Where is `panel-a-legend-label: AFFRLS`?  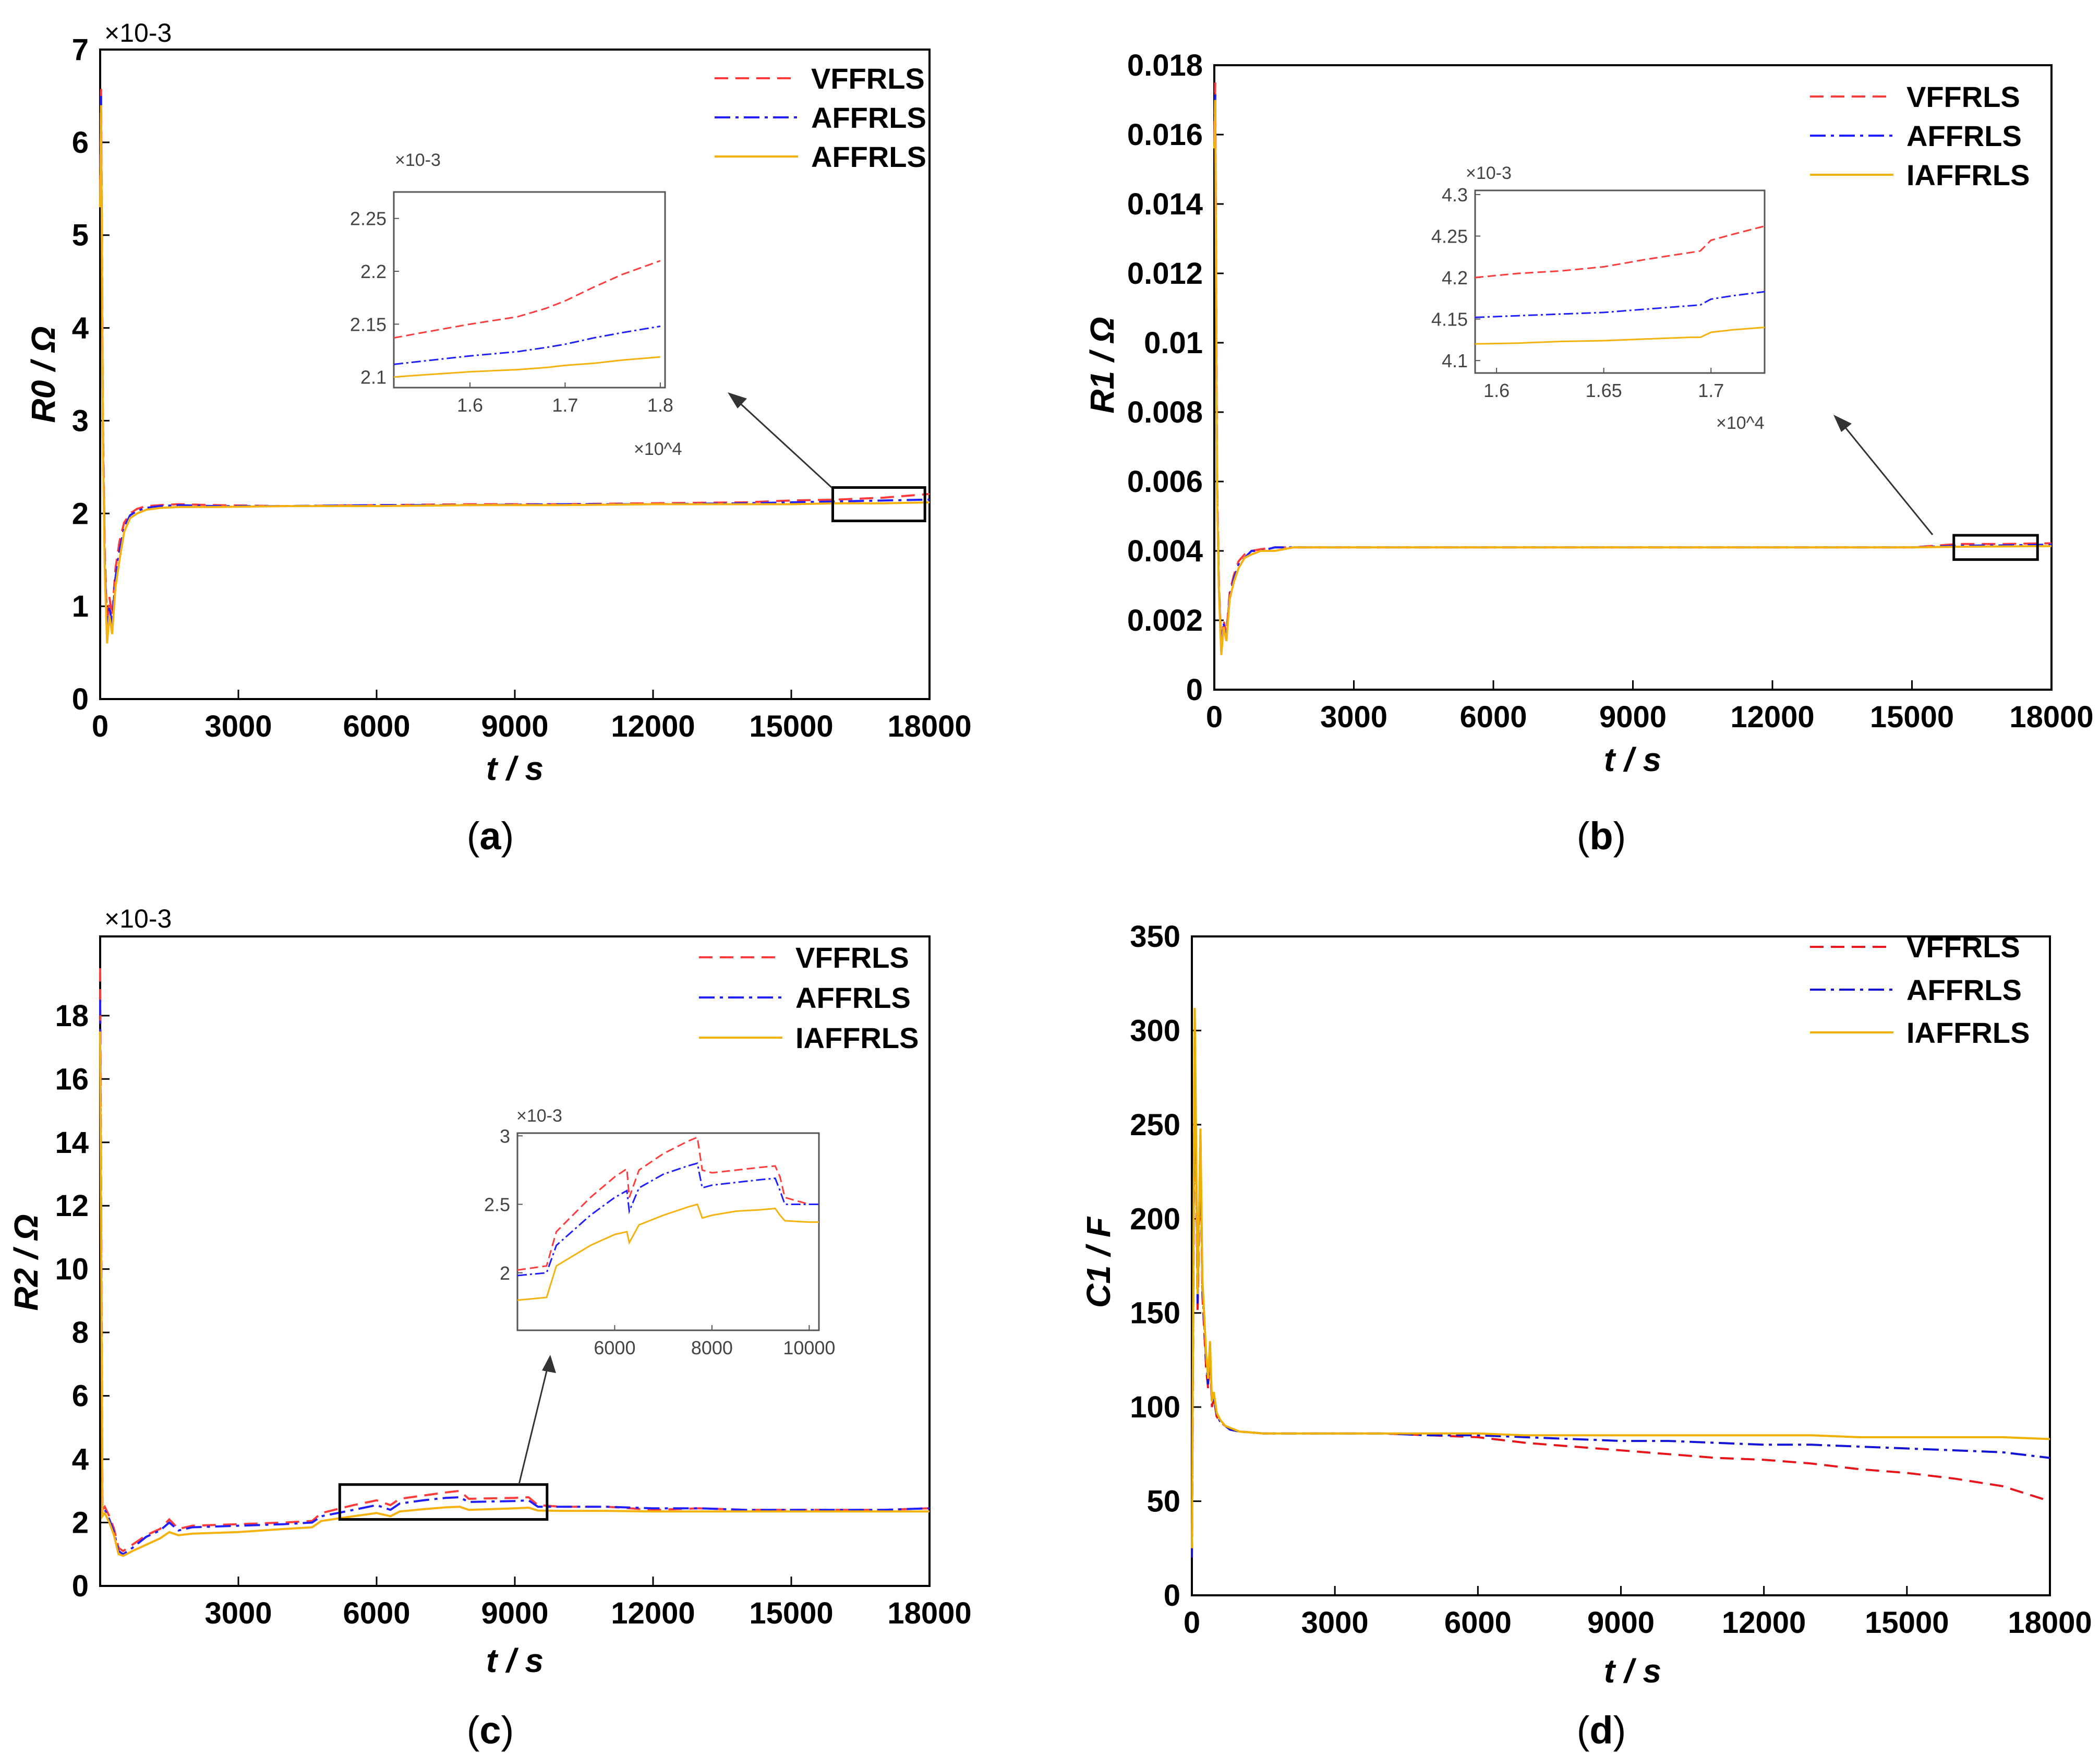 panel-a-legend-label: AFFRLS is located at coordinates (868, 117).